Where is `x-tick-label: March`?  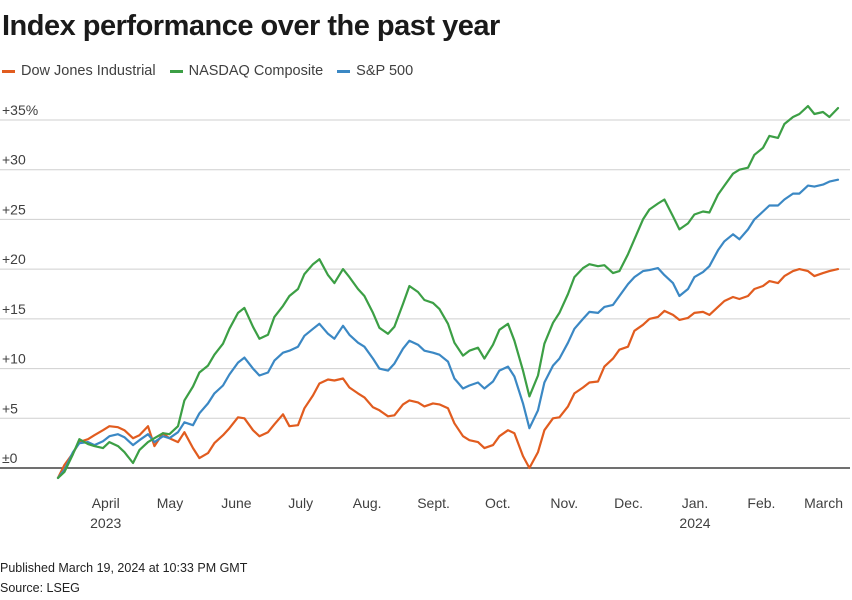 x-tick-label: March is located at coordinates (823, 503).